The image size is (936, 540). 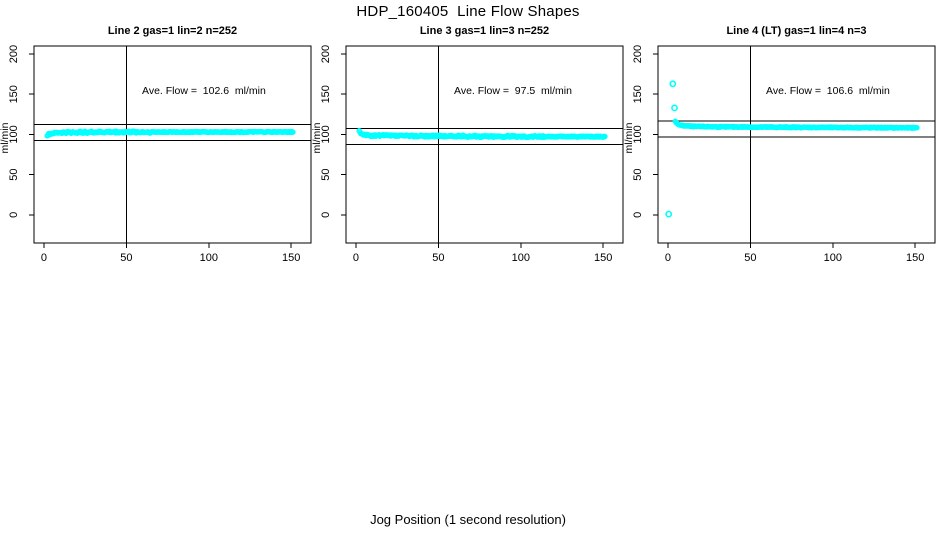 I want to click on average-flow-annotation: Ave. Flow = 106.6 ml/min, so click(x=828, y=91).